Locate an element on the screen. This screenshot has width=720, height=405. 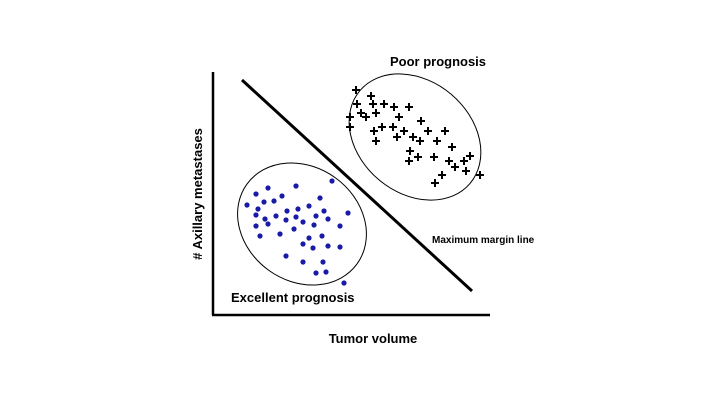
y-axis-label: # Axillary metastases is located at coordinates (197, 194).